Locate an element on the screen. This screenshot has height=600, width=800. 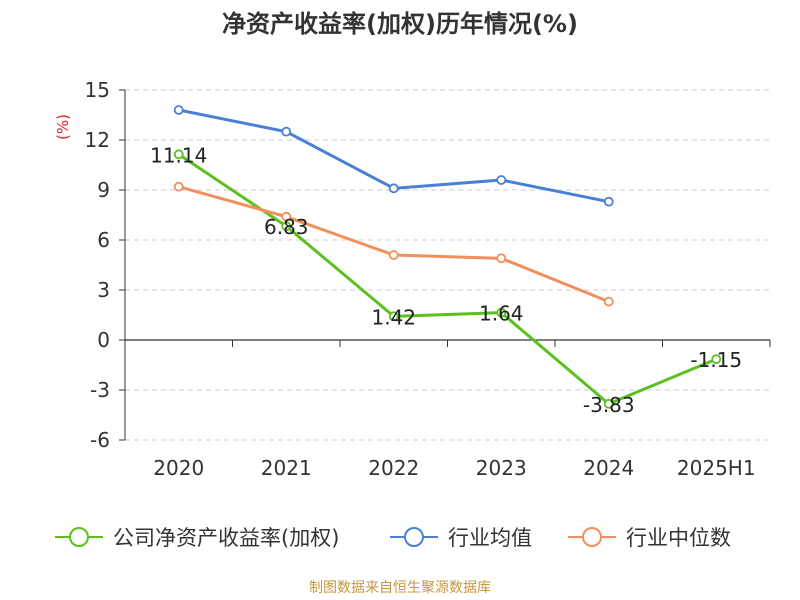
y-tick-label: 15 is located at coordinates (97, 90).